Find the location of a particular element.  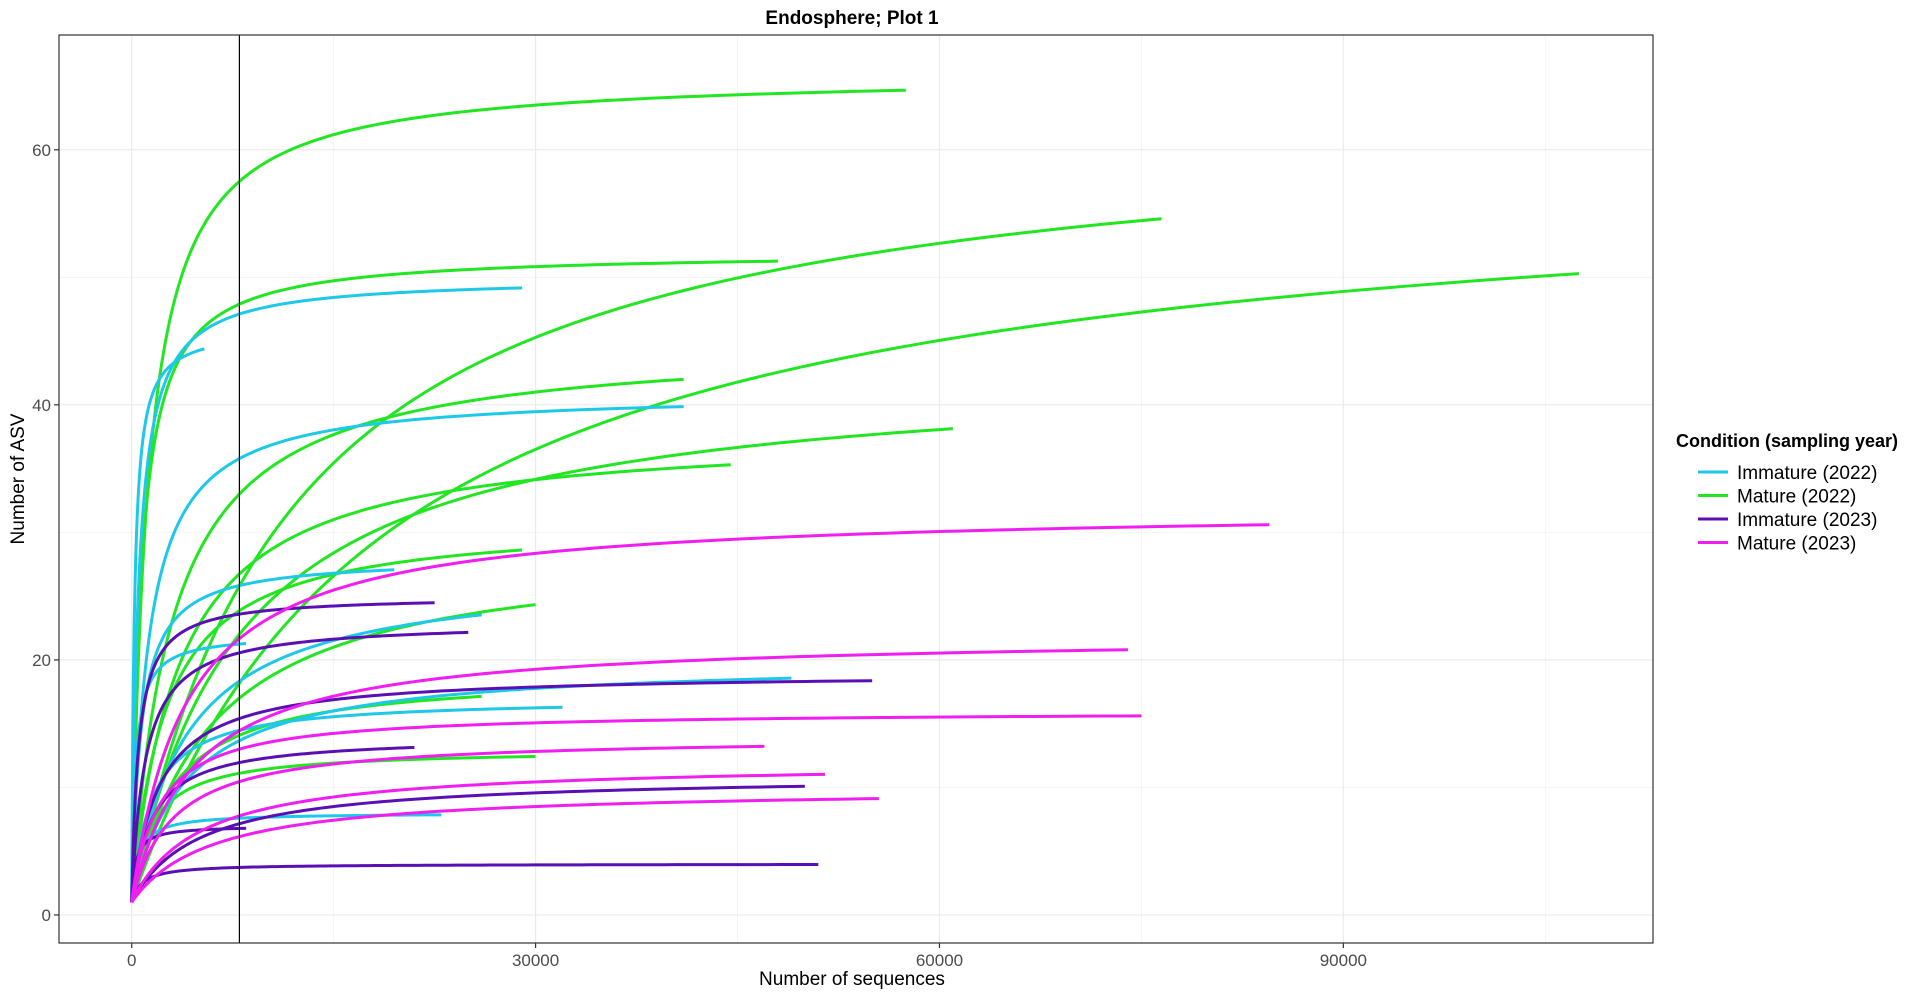

legend-label: Immature (2022) is located at coordinates (1807, 473).